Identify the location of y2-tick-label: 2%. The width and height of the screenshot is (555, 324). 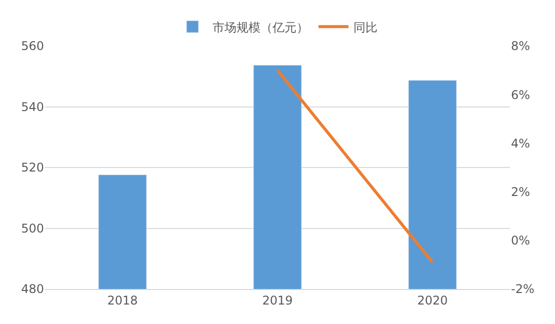
(520, 192).